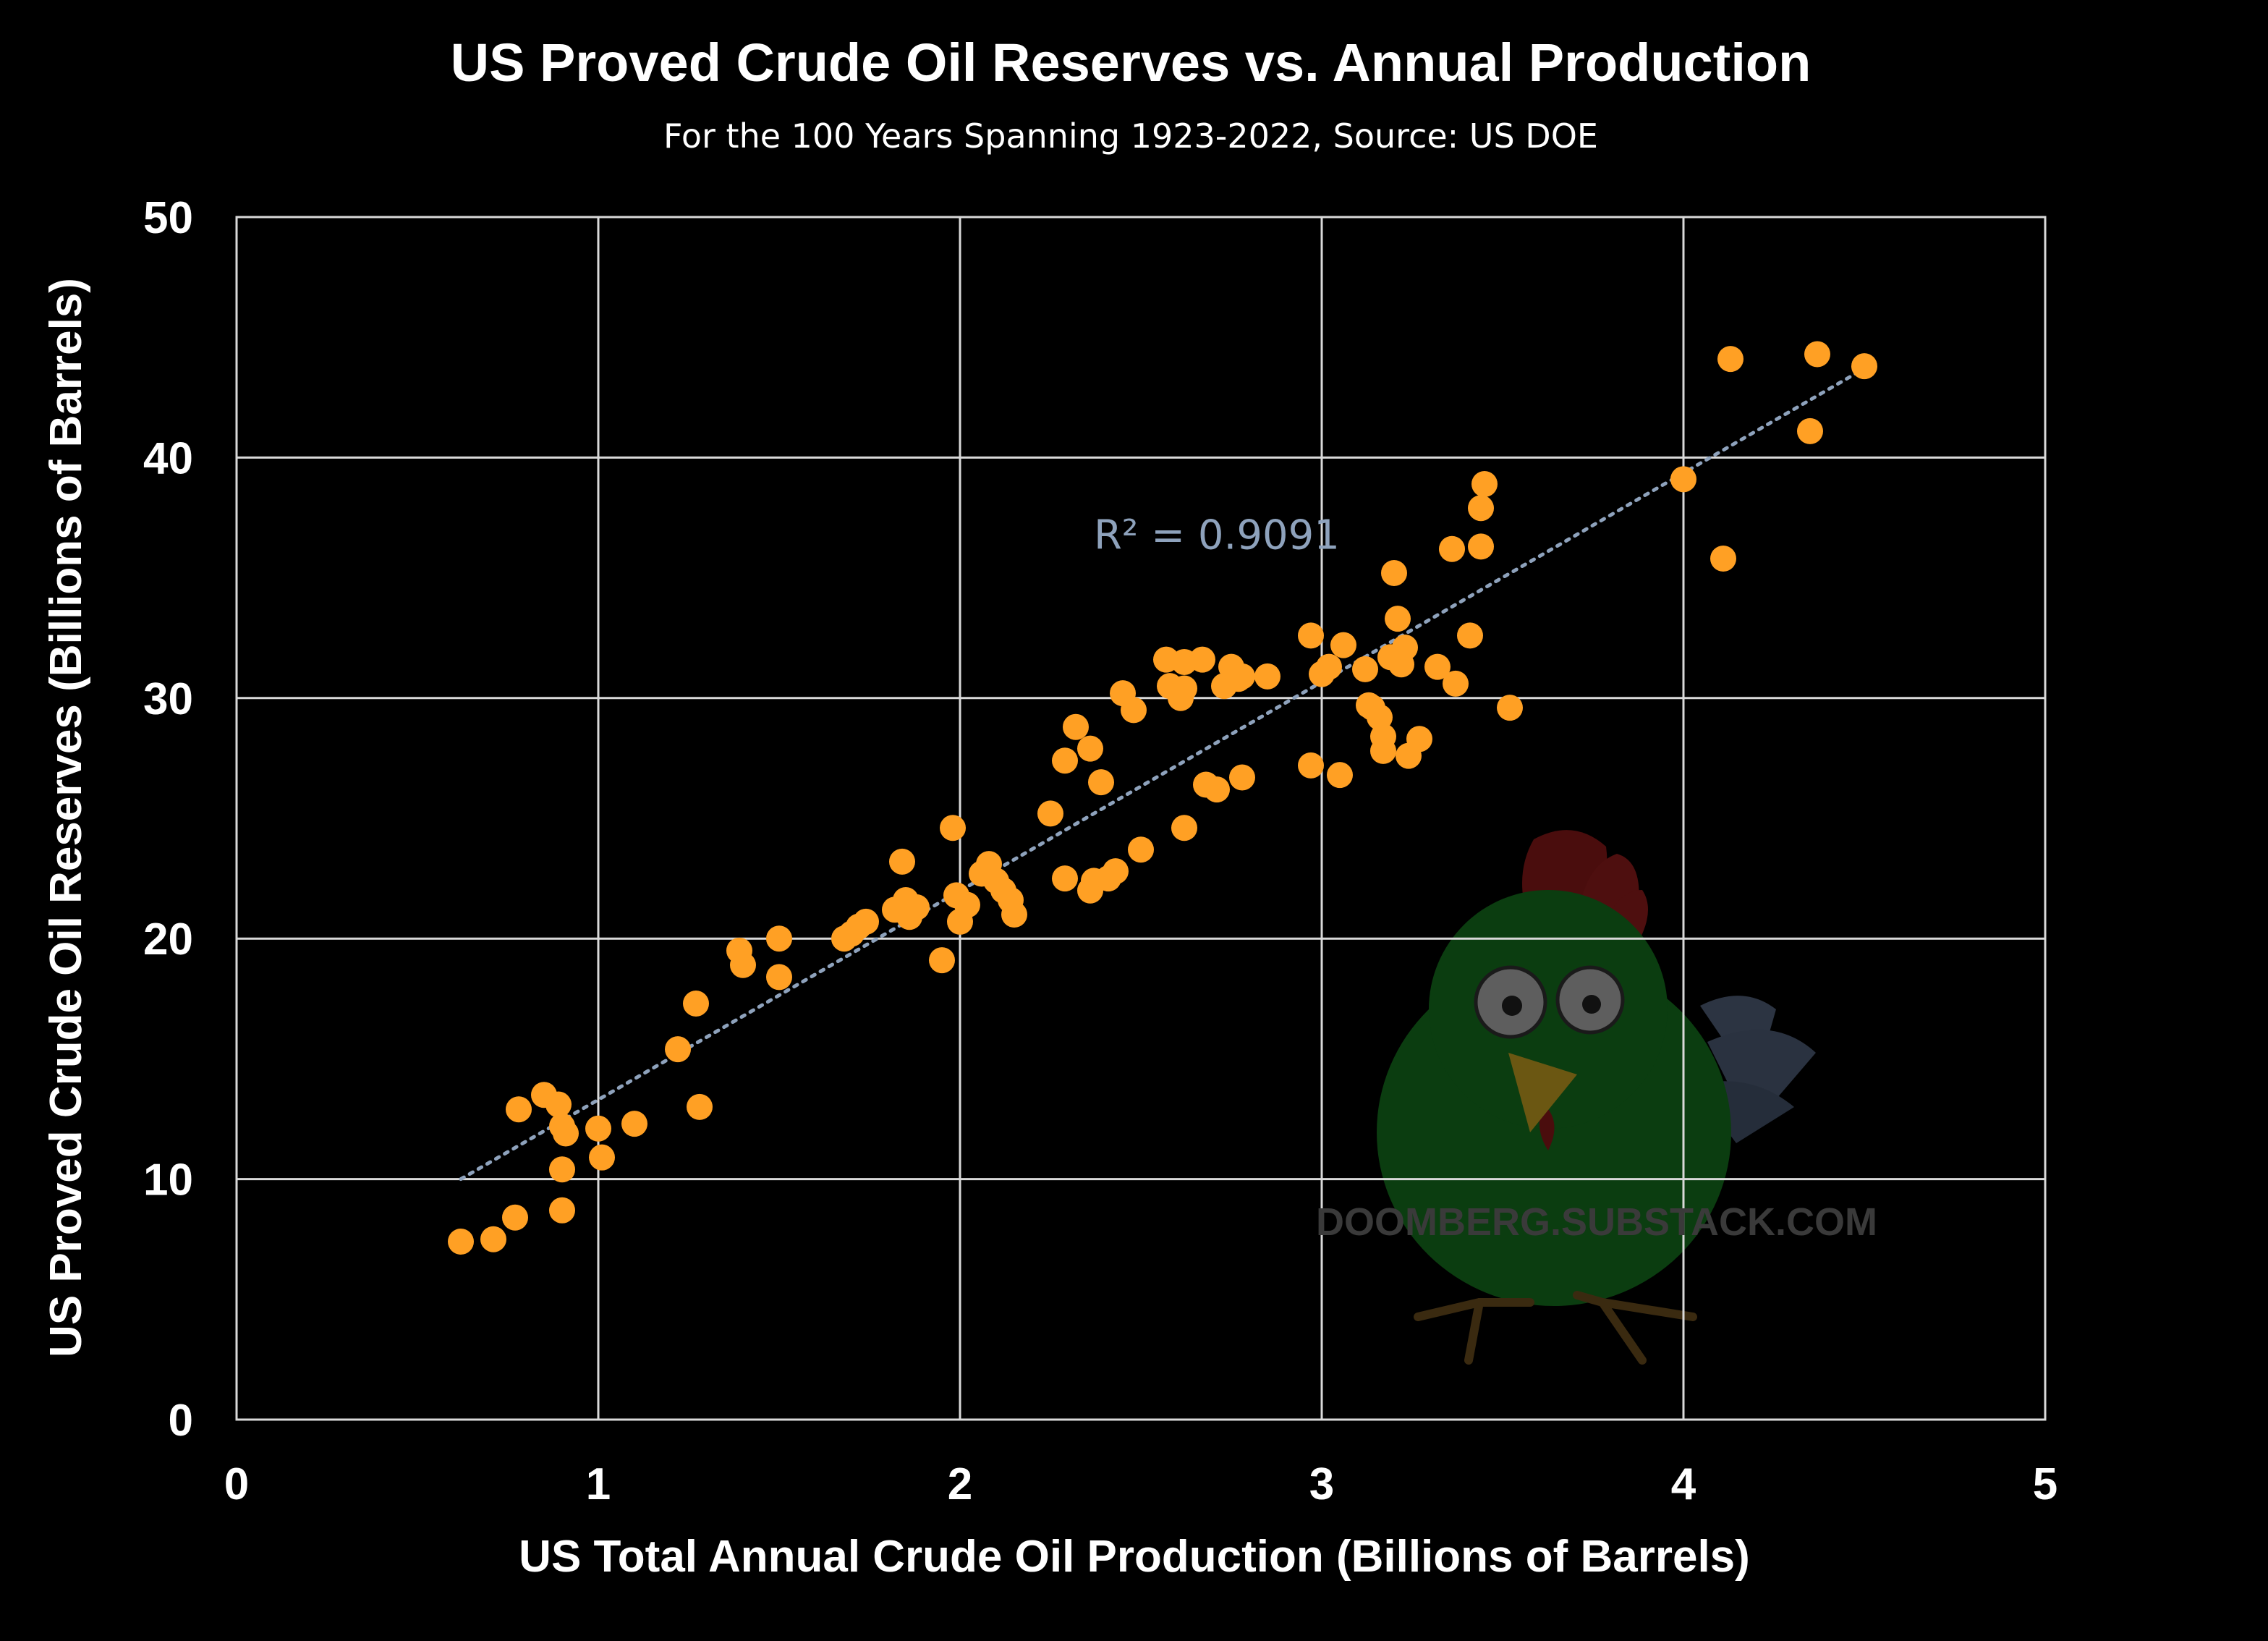  I want to click on rooster-mascot-icon, so click(1596, 1097).